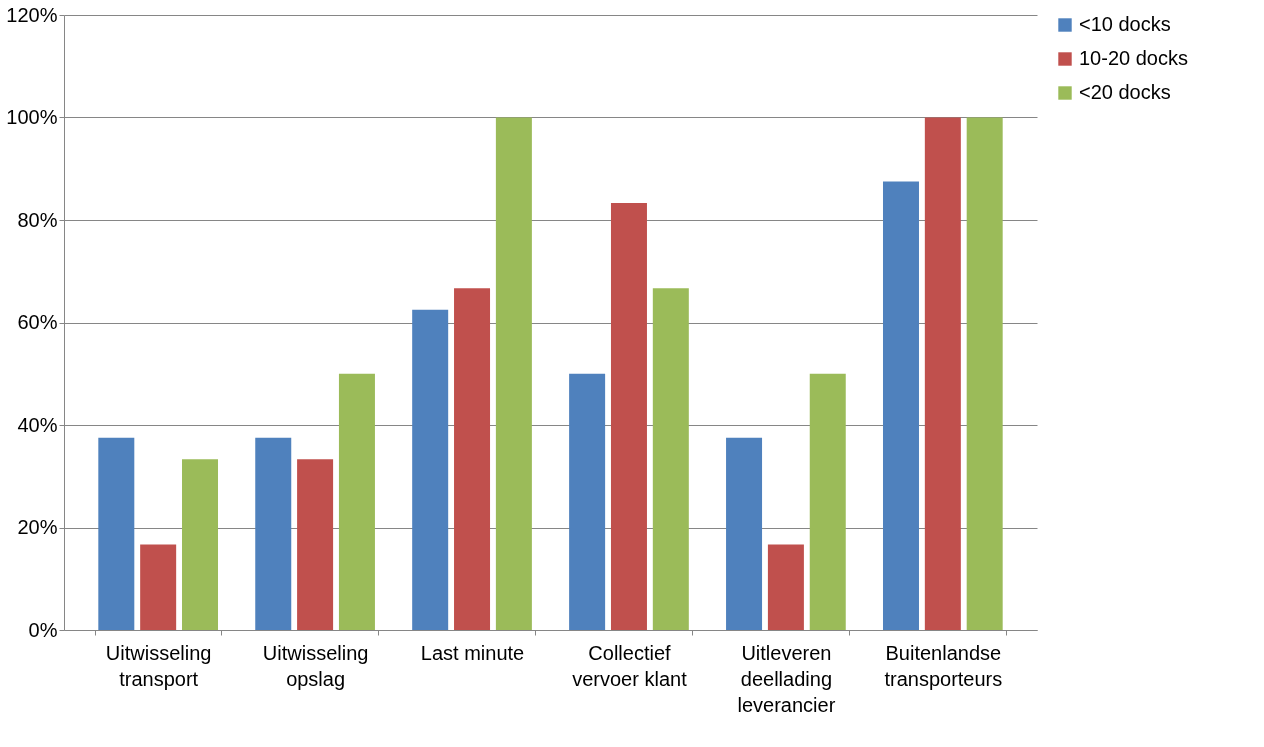  Describe the element at coordinates (37, 424) in the screenshot. I see `y-tick-label: 40%` at that location.